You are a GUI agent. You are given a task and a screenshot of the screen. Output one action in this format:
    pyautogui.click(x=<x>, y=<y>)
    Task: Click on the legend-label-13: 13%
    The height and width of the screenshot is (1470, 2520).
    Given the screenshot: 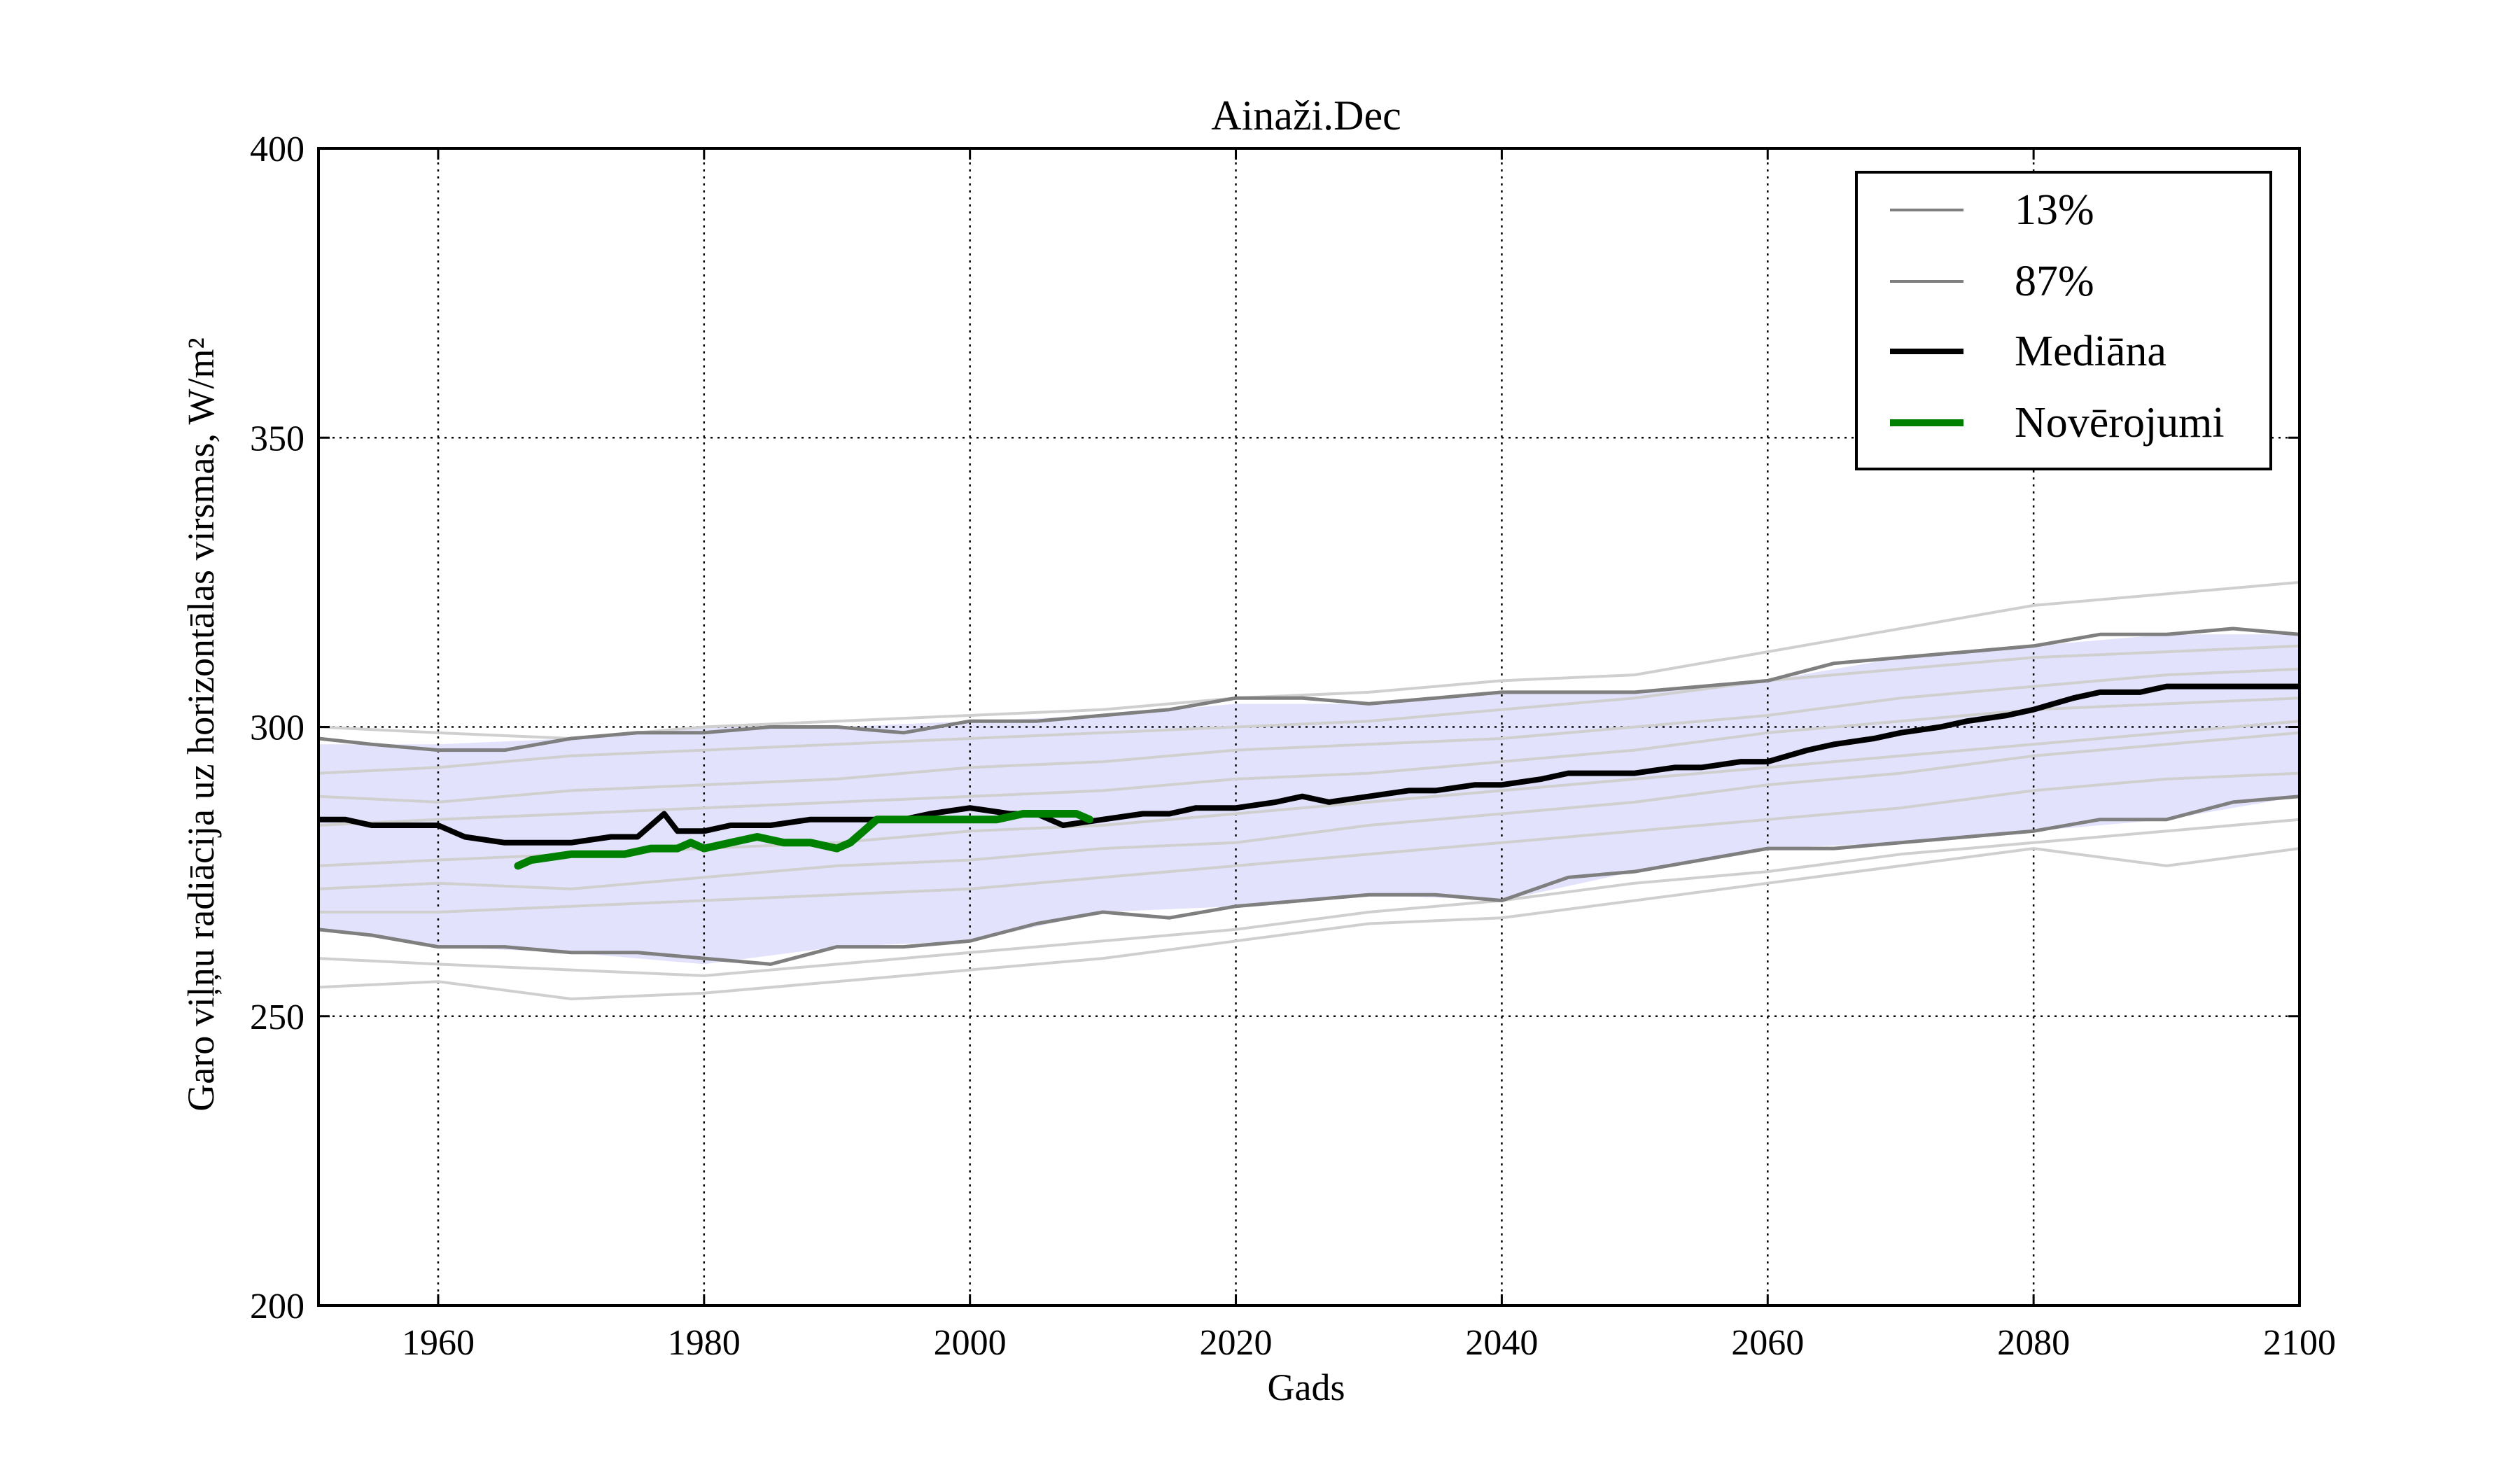 What is the action you would take?
    pyautogui.click(x=2054, y=210)
    